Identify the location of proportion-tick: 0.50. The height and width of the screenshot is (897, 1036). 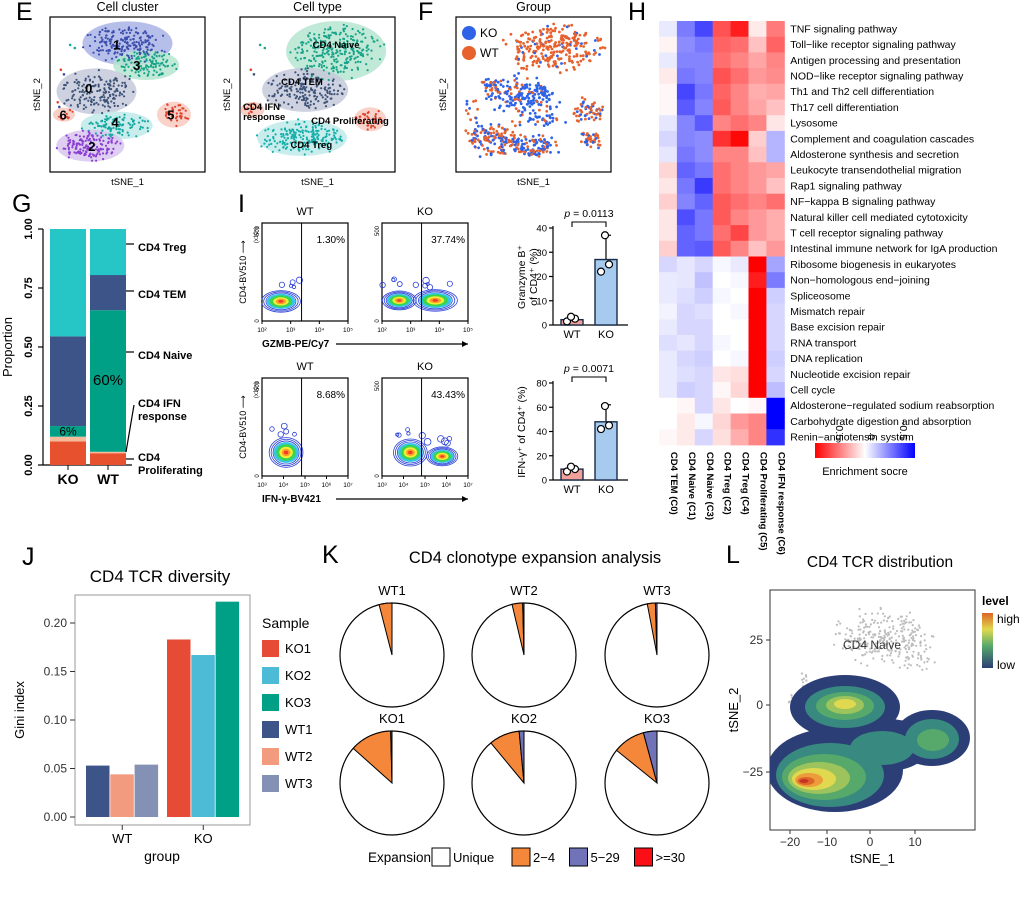
(29, 346).